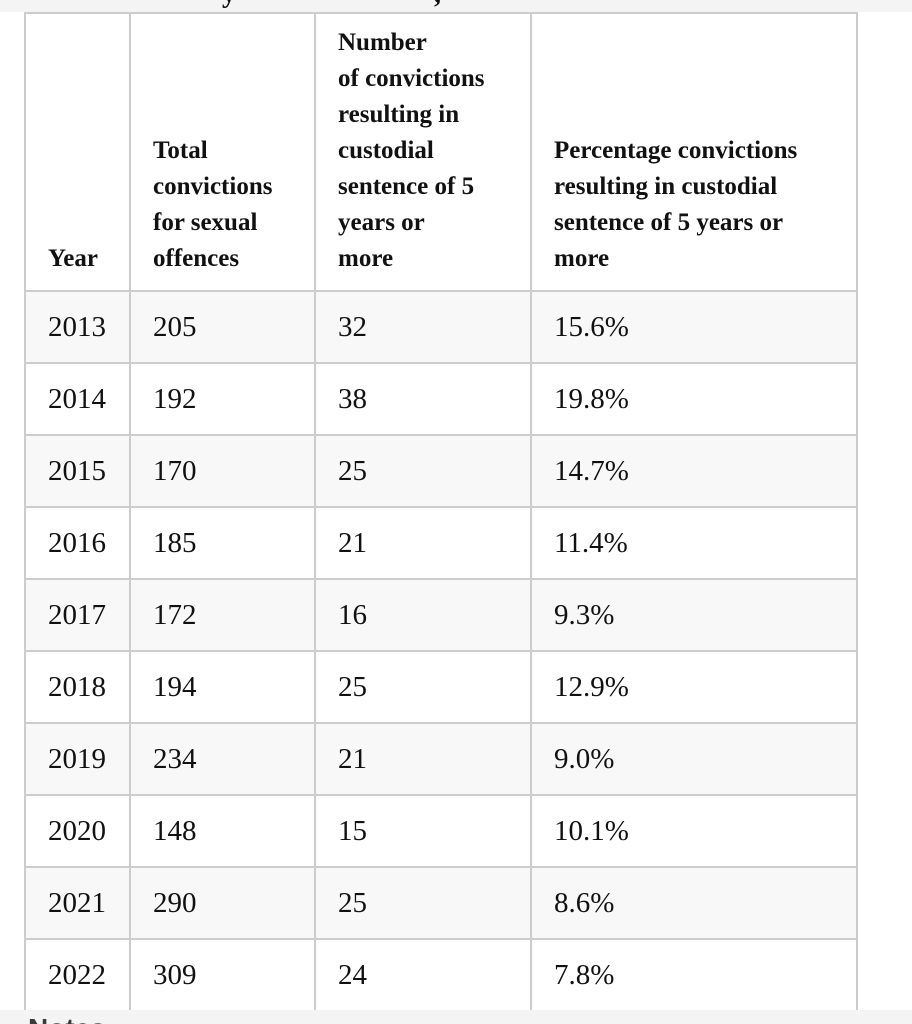 The width and height of the screenshot is (912, 1024). Describe the element at coordinates (222, 152) in the screenshot. I see `column-header-total-convictions: Total convictions for sexual offences` at that location.